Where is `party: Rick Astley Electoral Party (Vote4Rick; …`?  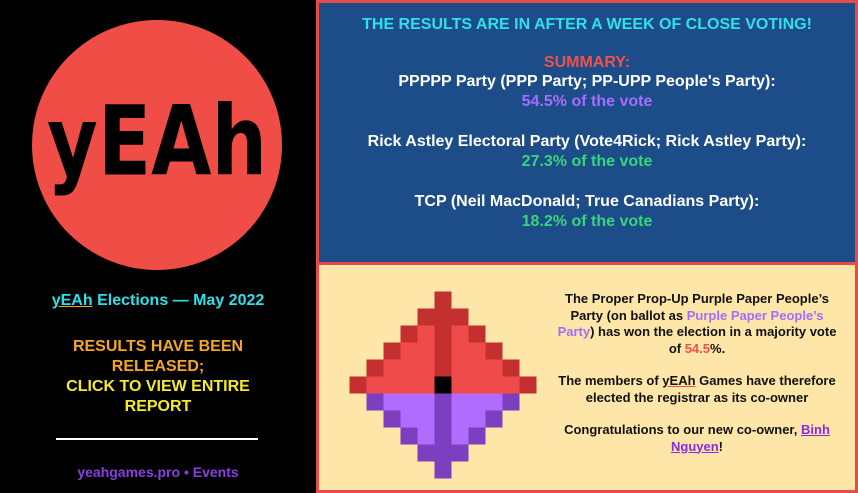 party: Rick Astley Electoral Party (Vote4Rick; … is located at coordinates (587, 141).